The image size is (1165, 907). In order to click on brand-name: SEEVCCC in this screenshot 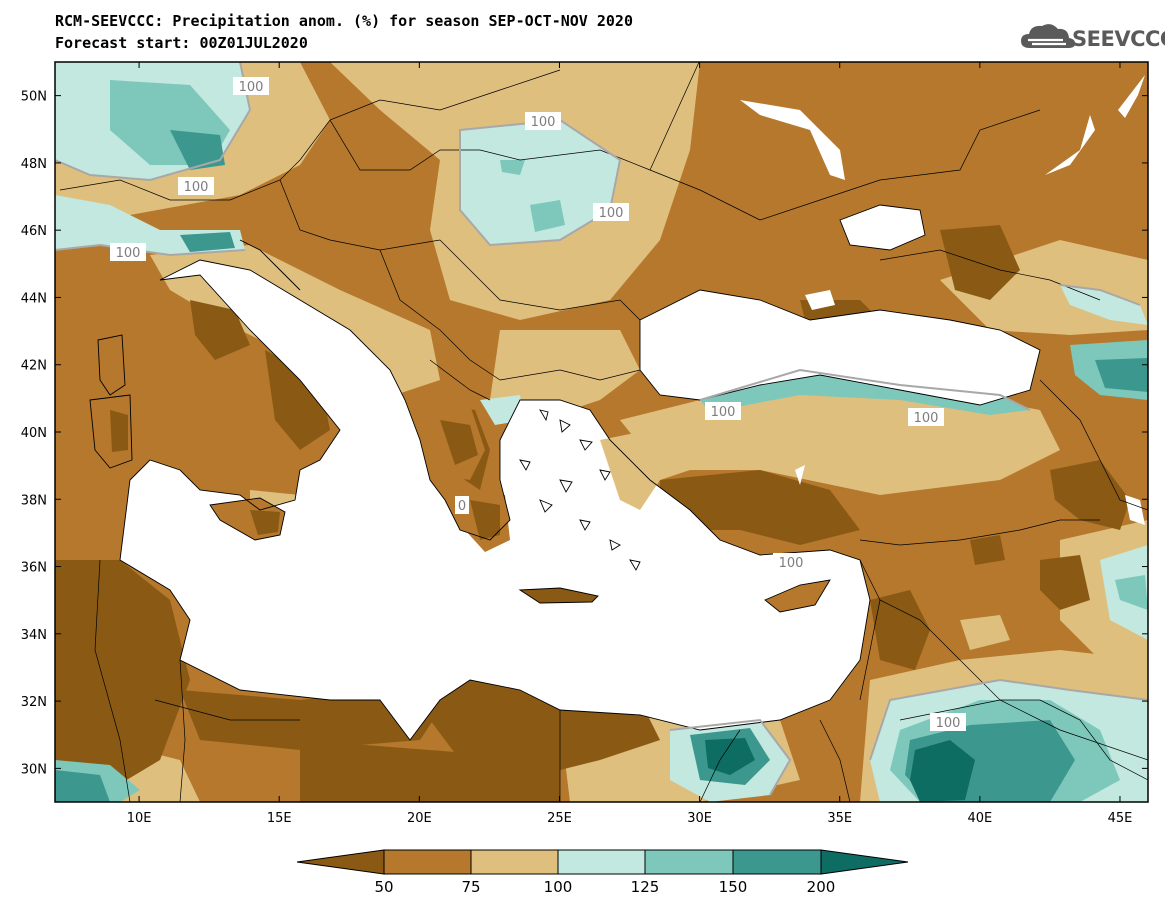, I will do `click(1118, 39)`.